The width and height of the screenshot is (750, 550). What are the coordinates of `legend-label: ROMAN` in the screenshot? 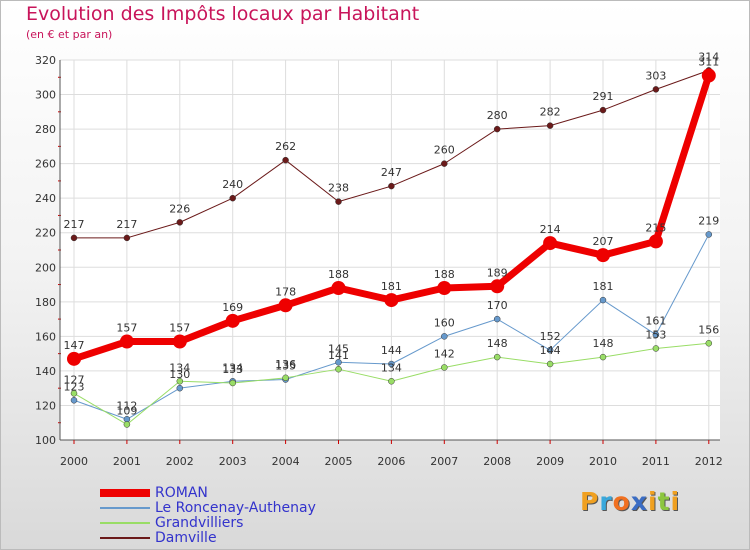 It's located at (181, 493).